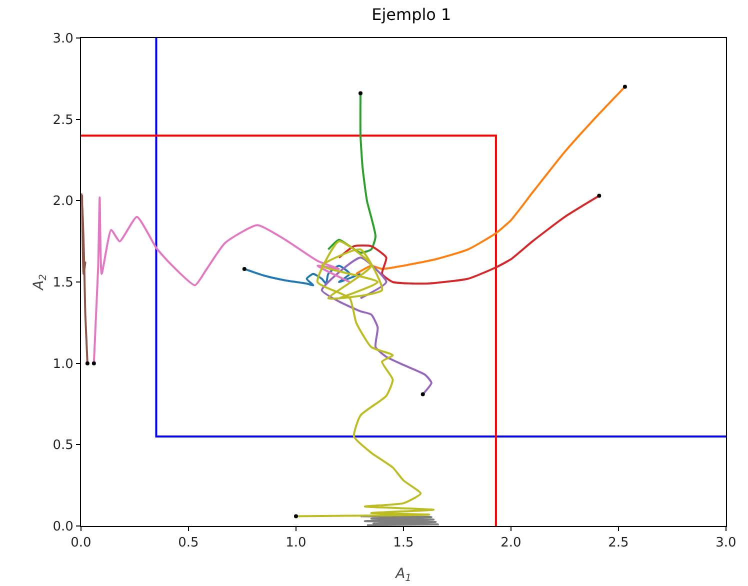 Image resolution: width=748 pixels, height=586 pixels. I want to click on x-tick-label: 2.0, so click(511, 543).